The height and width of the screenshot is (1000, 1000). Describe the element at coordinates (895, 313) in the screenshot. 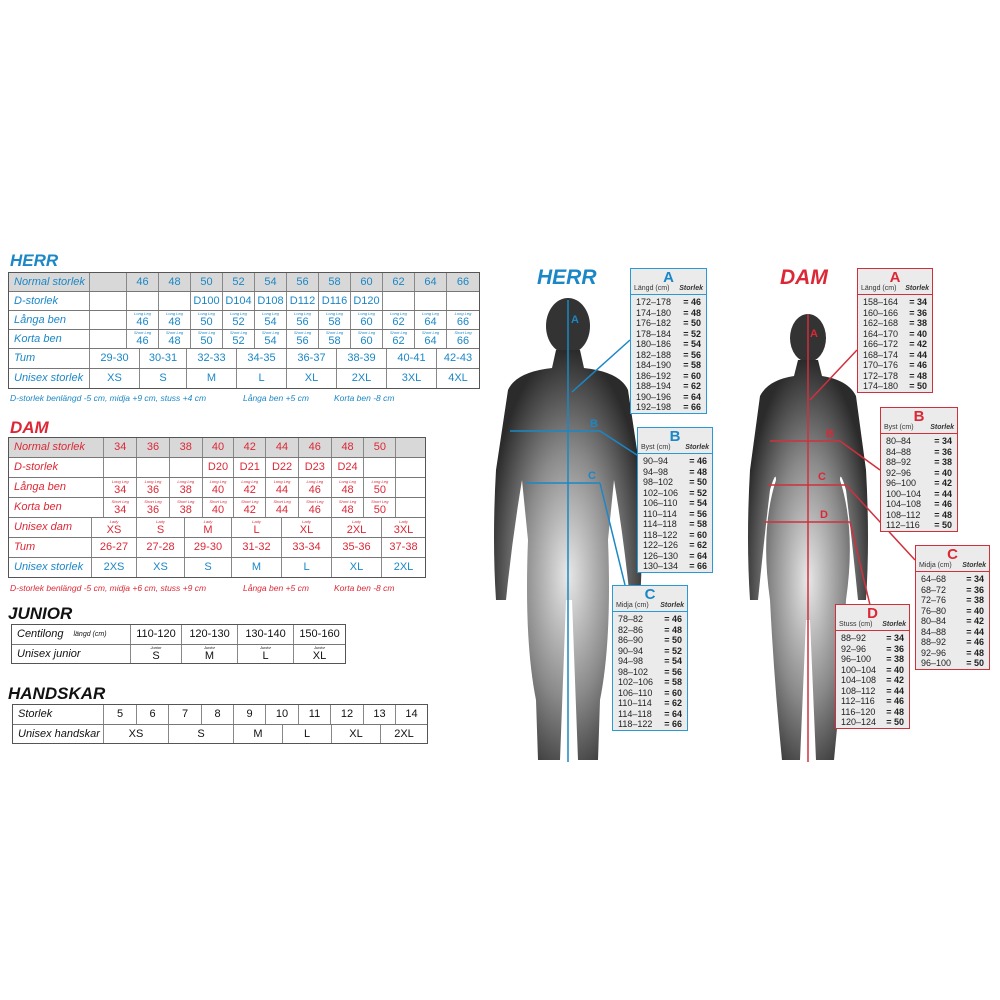

I see `box-row: 160–166 = 36` at that location.